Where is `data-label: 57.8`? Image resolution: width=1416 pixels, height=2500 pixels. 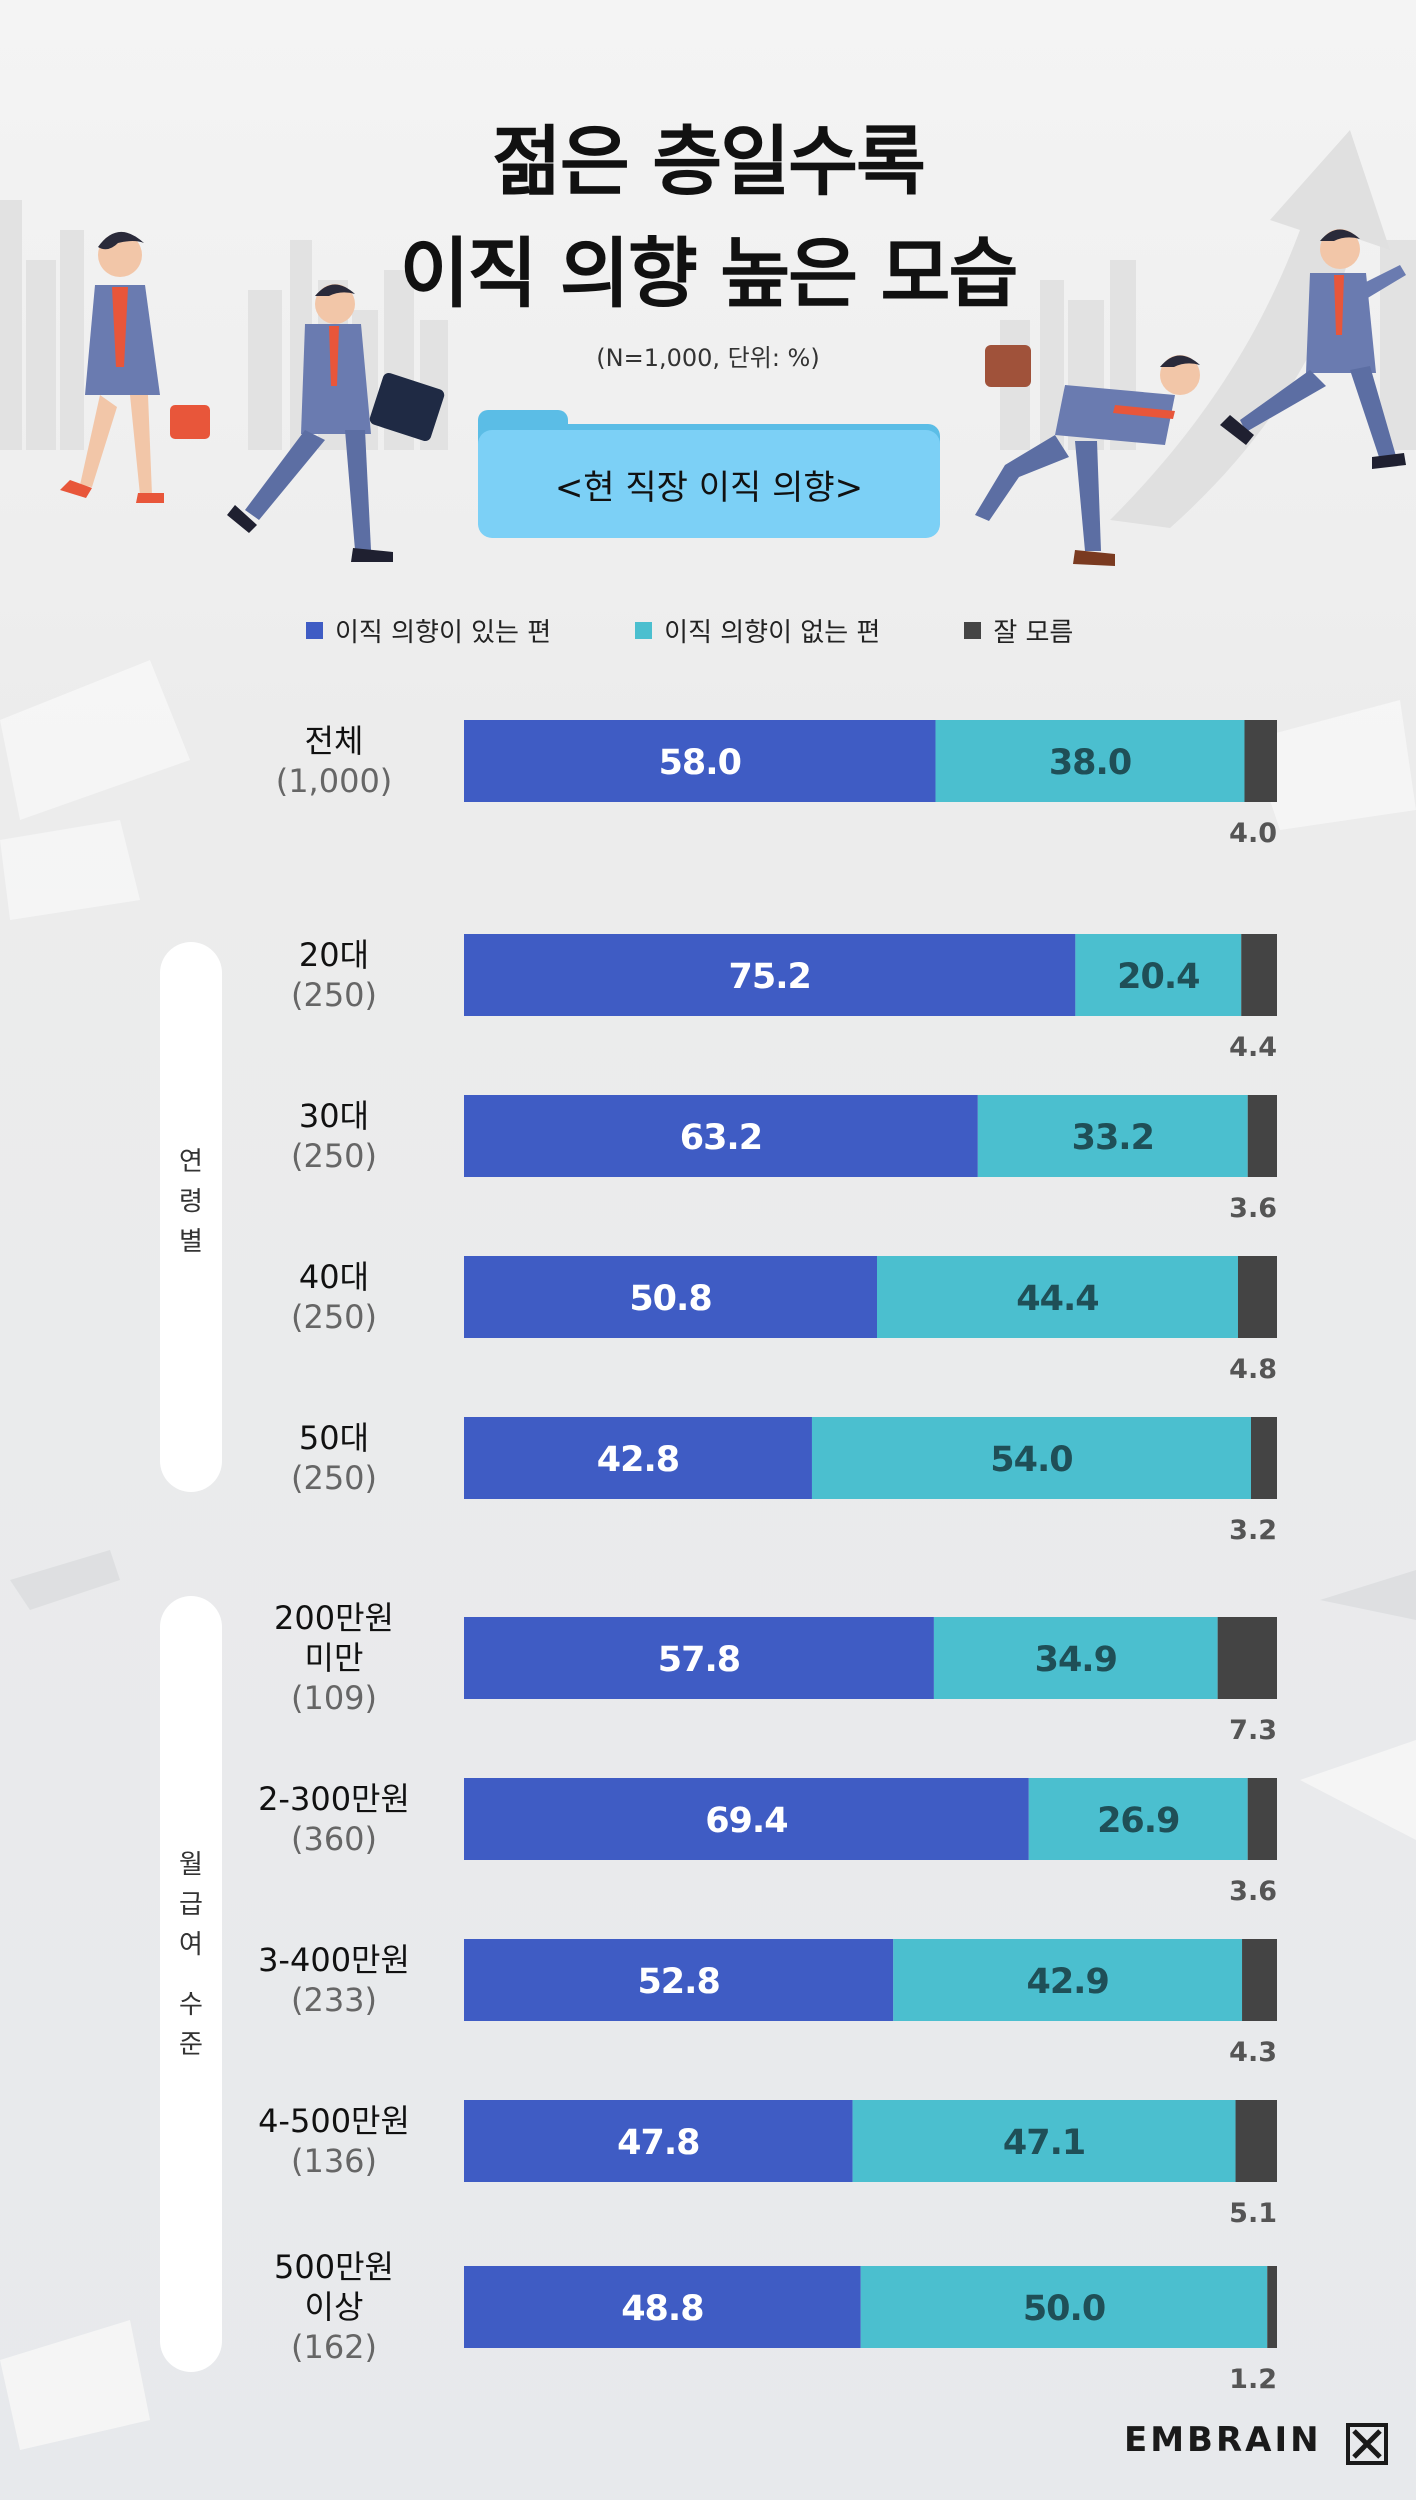
data-label: 57.8 is located at coordinates (699, 1660).